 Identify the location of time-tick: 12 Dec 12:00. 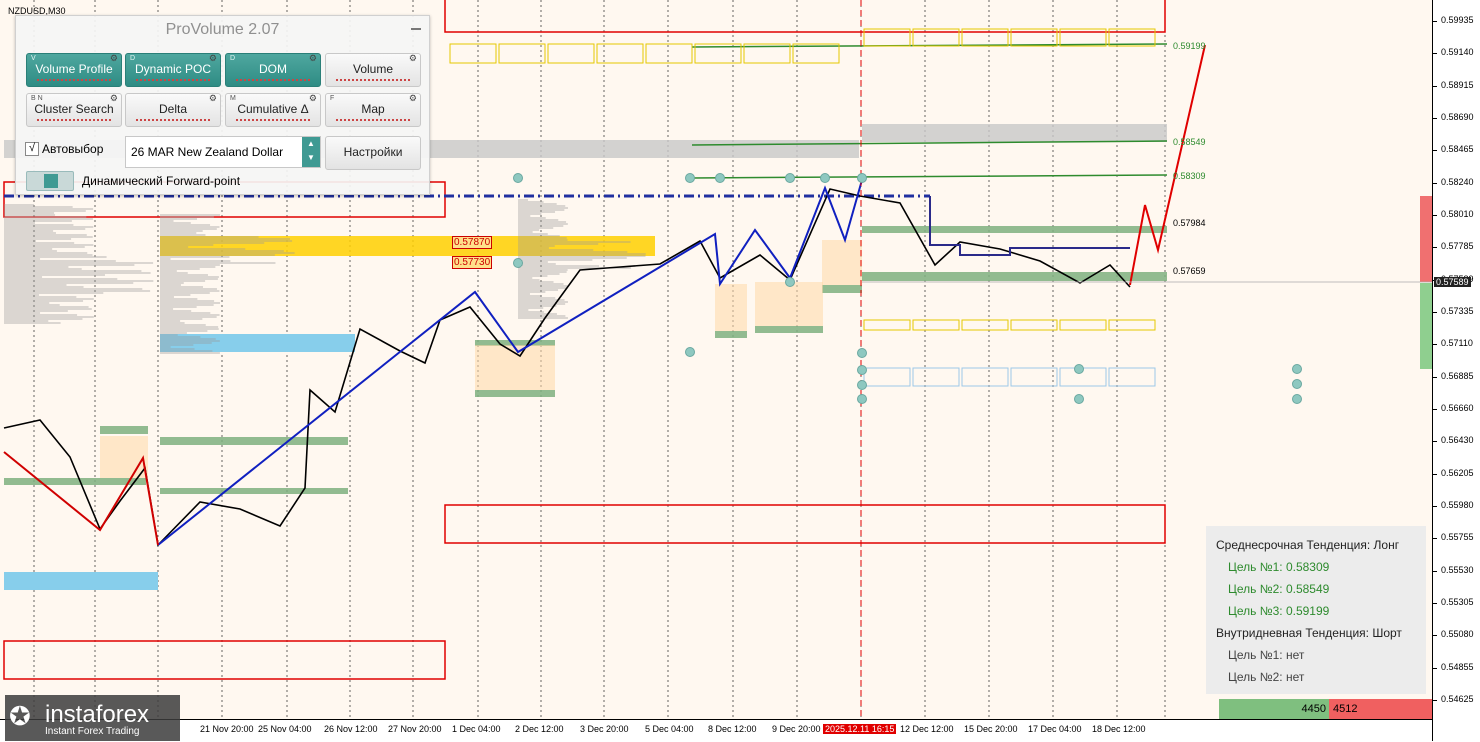
(927, 729).